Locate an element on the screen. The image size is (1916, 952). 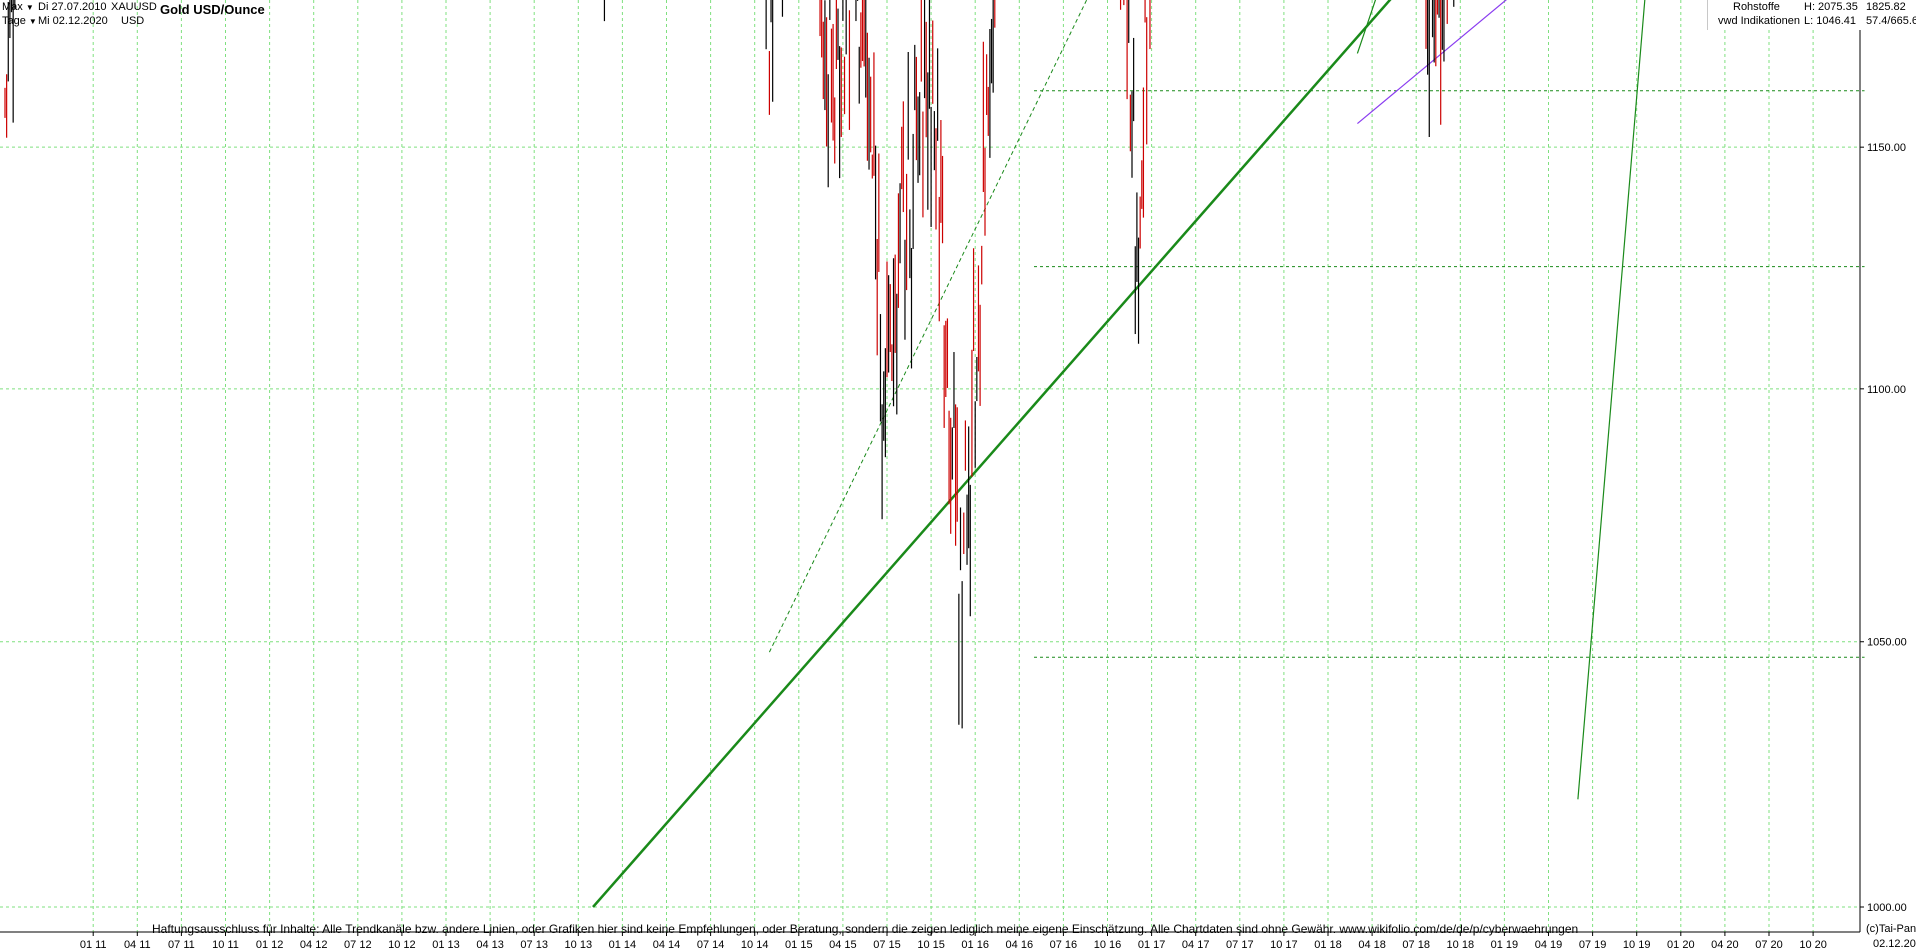
y-tick-label: 1000.00 is located at coordinates (1887, 908).